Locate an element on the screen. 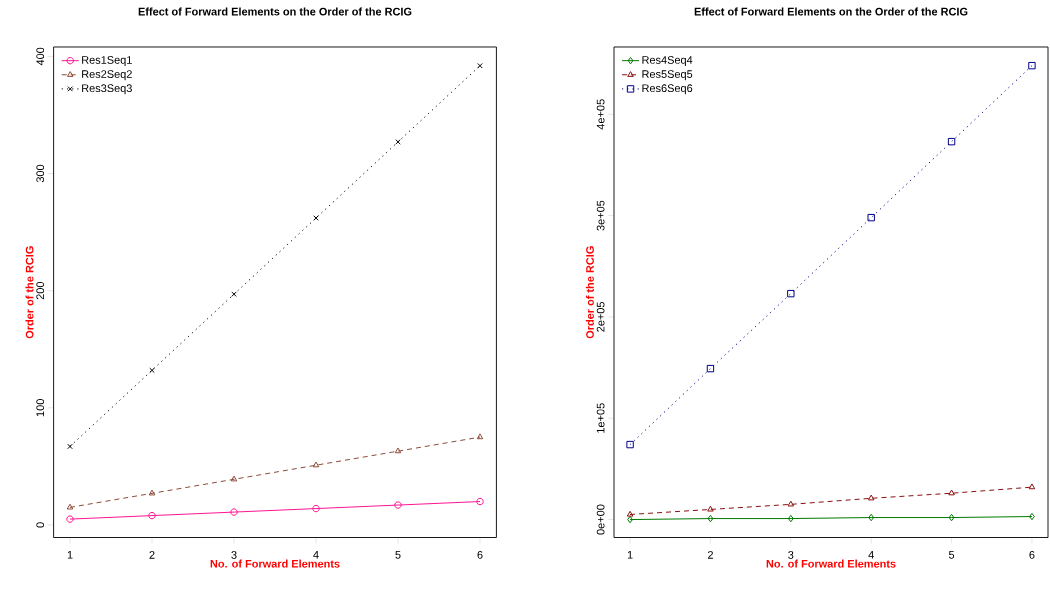 The image size is (1050, 600). y-tick-label: 4e+05 is located at coordinates (600, 114).